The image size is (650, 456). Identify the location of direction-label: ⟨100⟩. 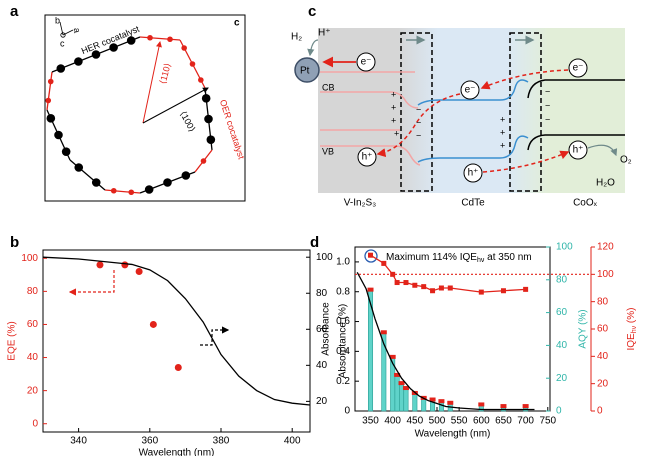
(187, 121).